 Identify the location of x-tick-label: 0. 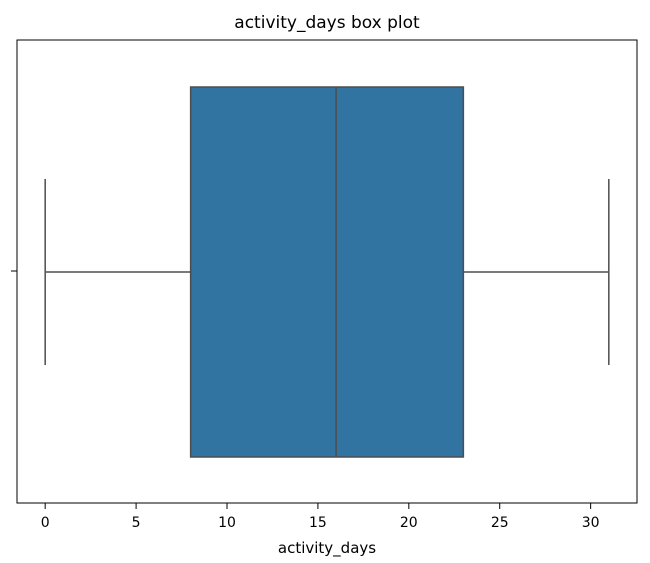
(45, 523).